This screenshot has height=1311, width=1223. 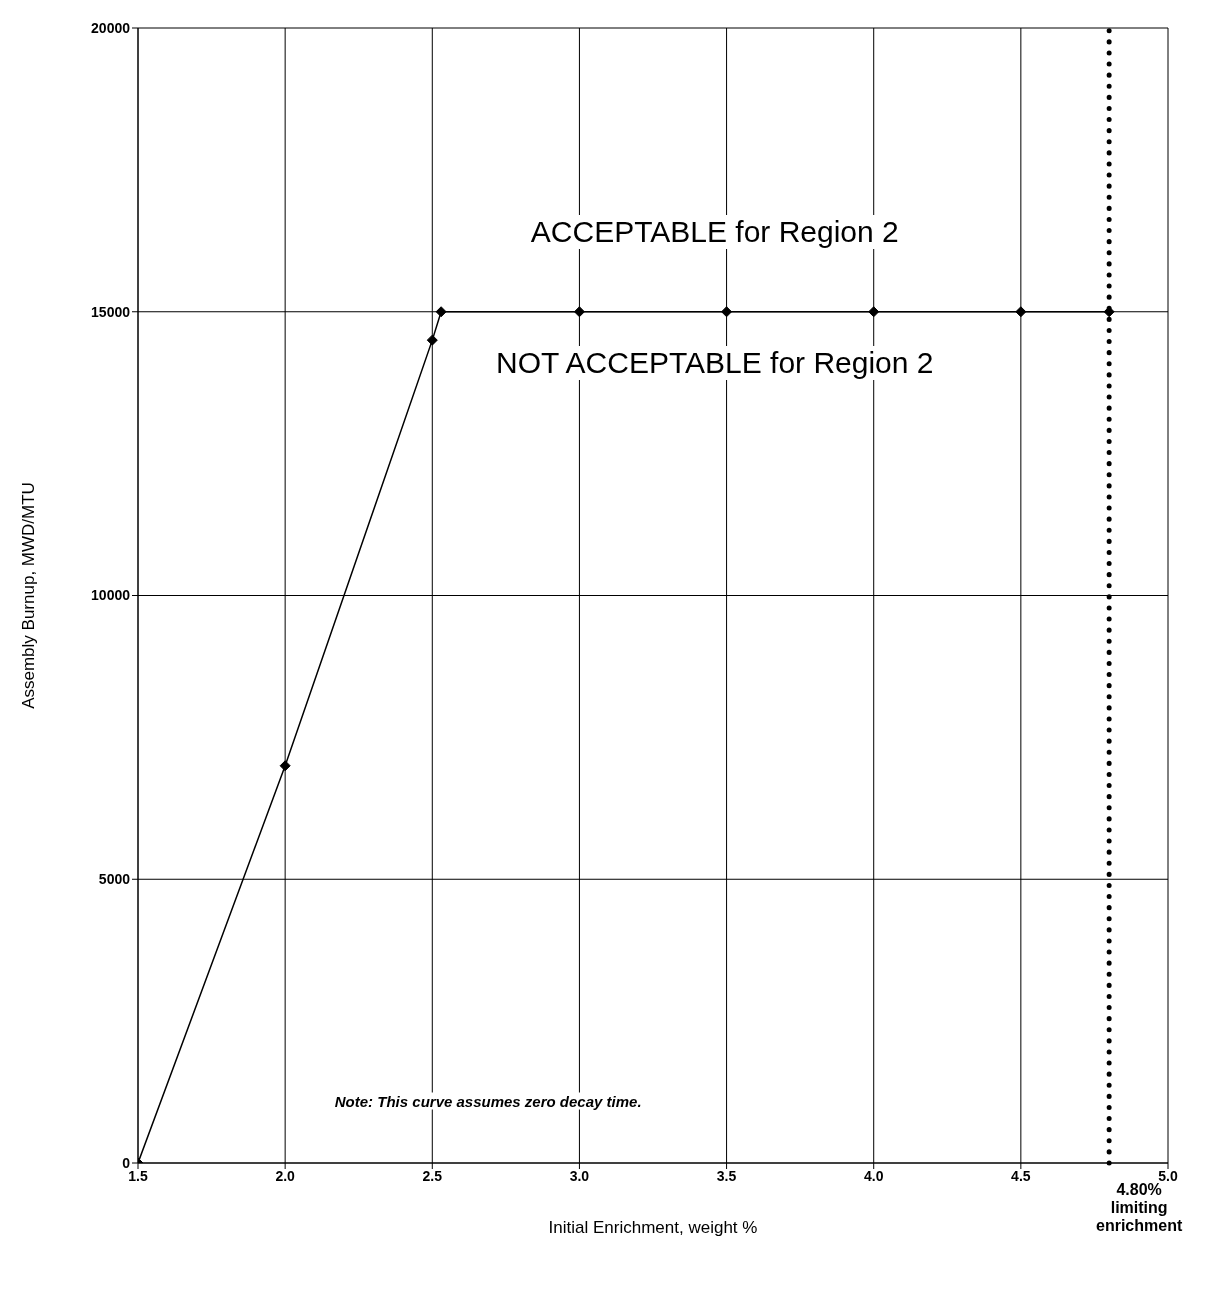 What do you see at coordinates (653, 1227) in the screenshot?
I see `x-axis-title: Initial Enrichment, weight %` at bounding box center [653, 1227].